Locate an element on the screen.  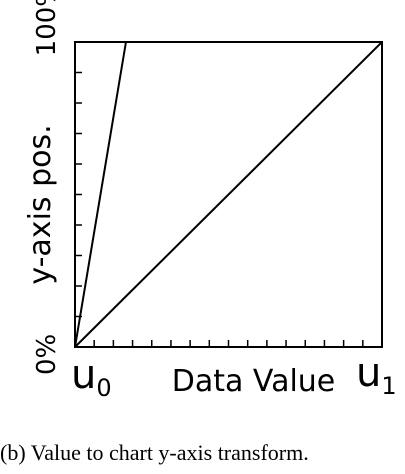
x-tick-u0-sub: 0 is located at coordinates (103, 388).